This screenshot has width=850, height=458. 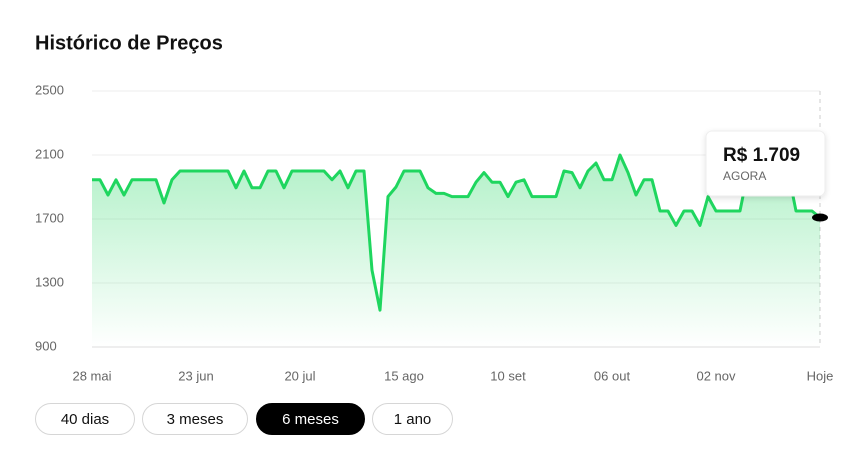 What do you see at coordinates (716, 375) in the screenshot?
I see `x-tick-label: 02 nov` at bounding box center [716, 375].